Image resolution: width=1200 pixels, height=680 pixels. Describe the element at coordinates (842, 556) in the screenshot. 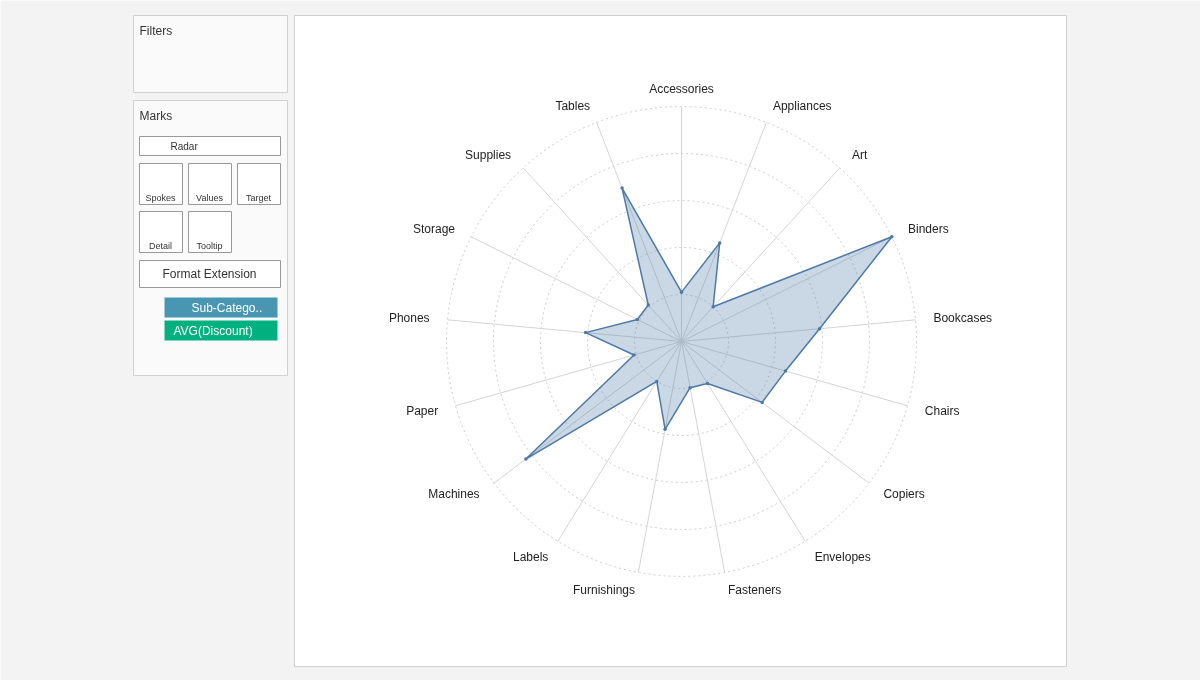

I see `spoke-label: Envelopes` at that location.